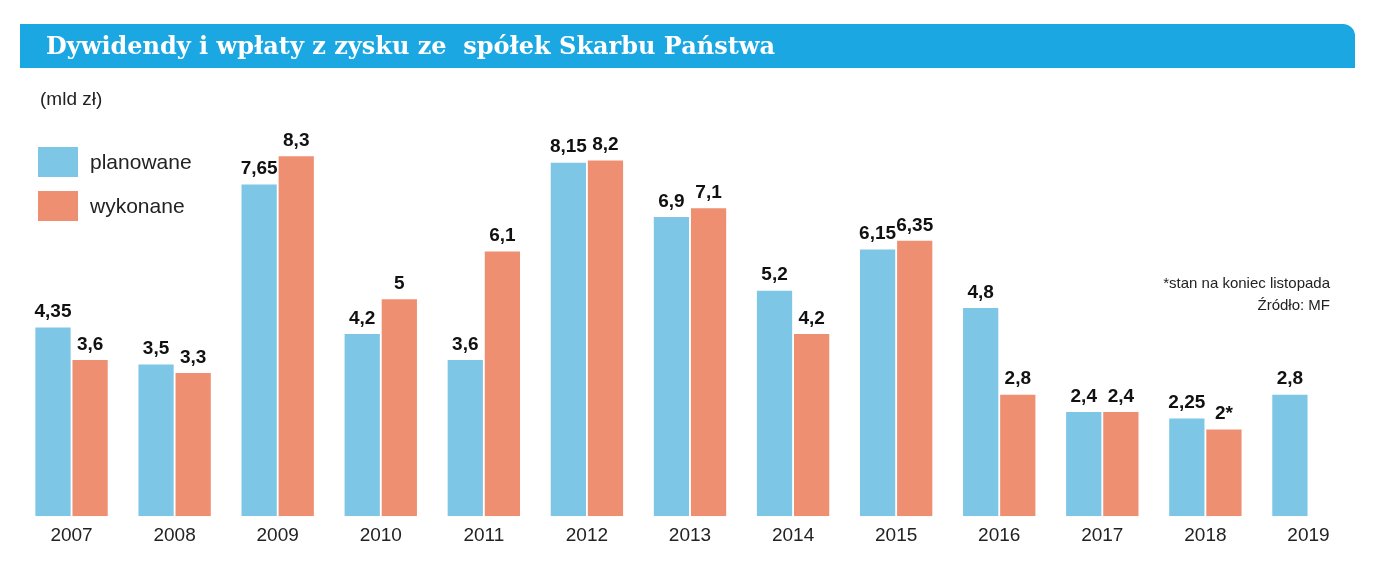  I want to click on x-tick-label: 2009, so click(277, 534).